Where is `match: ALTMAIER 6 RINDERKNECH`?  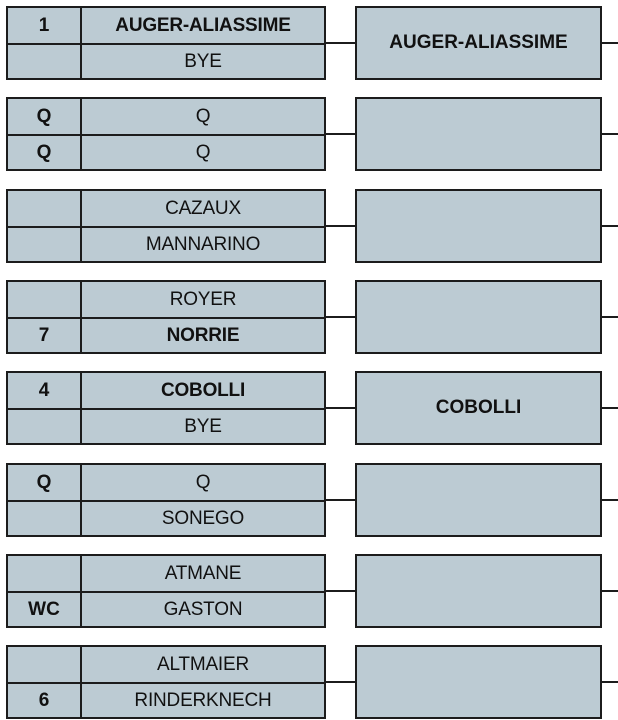
match: ALTMAIER 6 RINDERKNECH is located at coordinates (309, 682).